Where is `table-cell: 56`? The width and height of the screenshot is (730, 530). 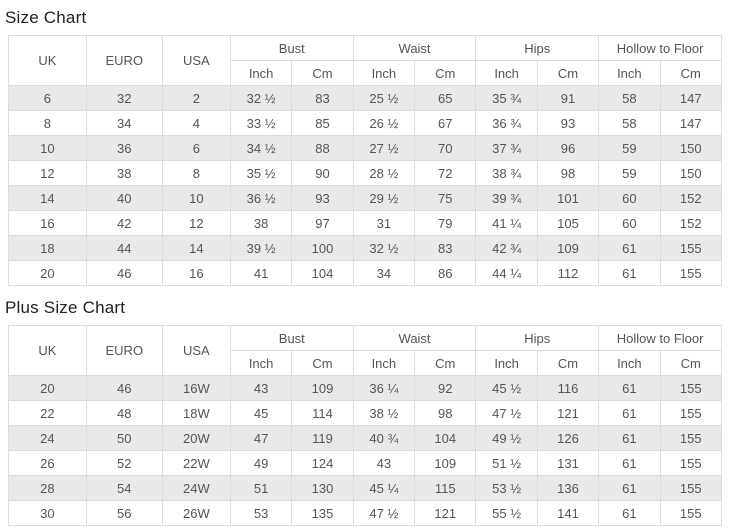 table-cell: 56 is located at coordinates (124, 513).